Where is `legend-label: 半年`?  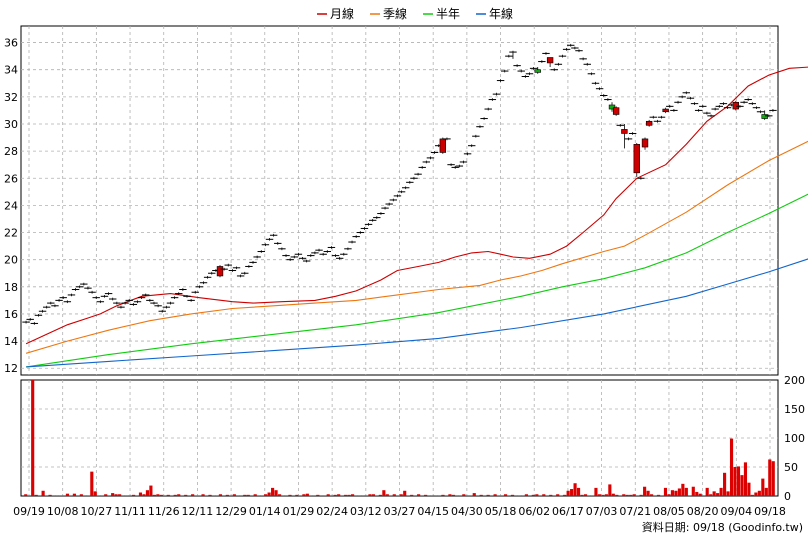
legend-label: 半年 is located at coordinates (448, 14).